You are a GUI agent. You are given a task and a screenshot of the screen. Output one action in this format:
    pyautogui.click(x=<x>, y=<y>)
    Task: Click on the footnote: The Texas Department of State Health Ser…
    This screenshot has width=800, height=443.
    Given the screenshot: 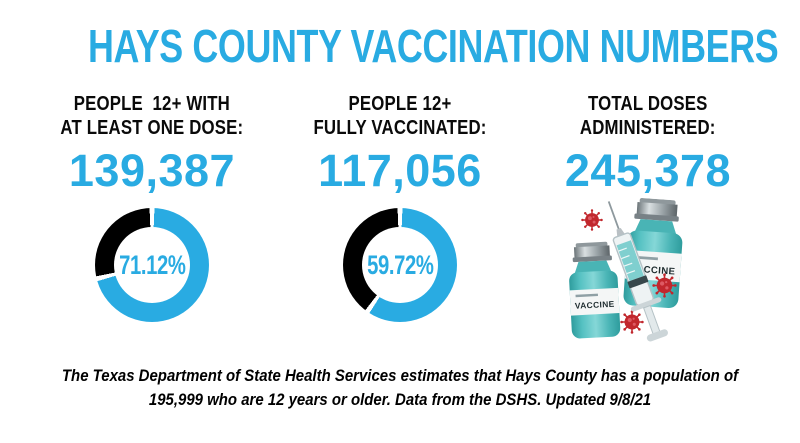 What is the action you would take?
    pyautogui.click(x=400, y=388)
    